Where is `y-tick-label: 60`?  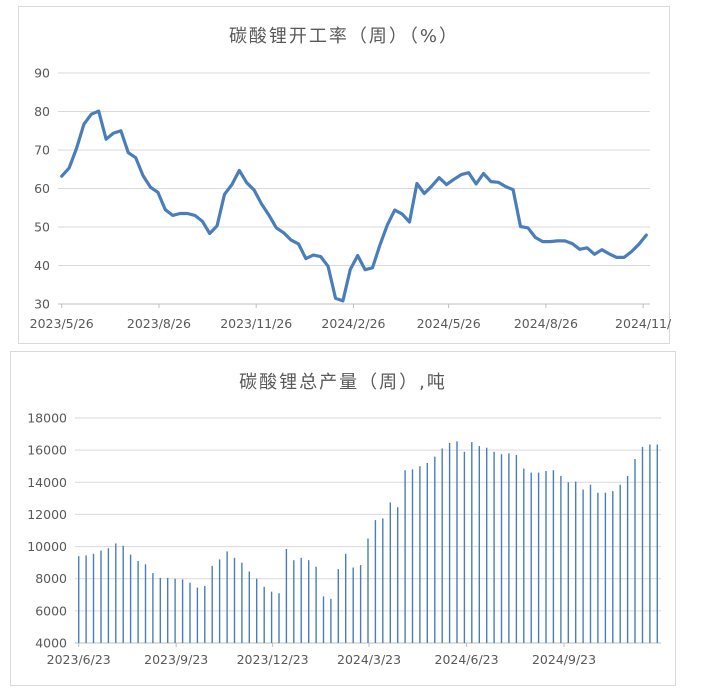 y-tick-label: 60 is located at coordinates (42, 188).